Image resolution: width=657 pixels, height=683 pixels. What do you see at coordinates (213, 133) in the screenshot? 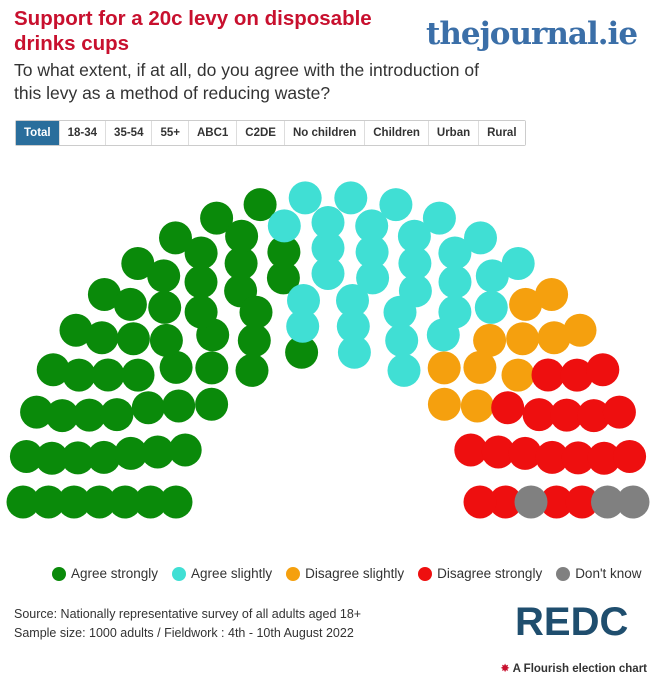
I see `tab-abc1: ABC1` at bounding box center [213, 133].